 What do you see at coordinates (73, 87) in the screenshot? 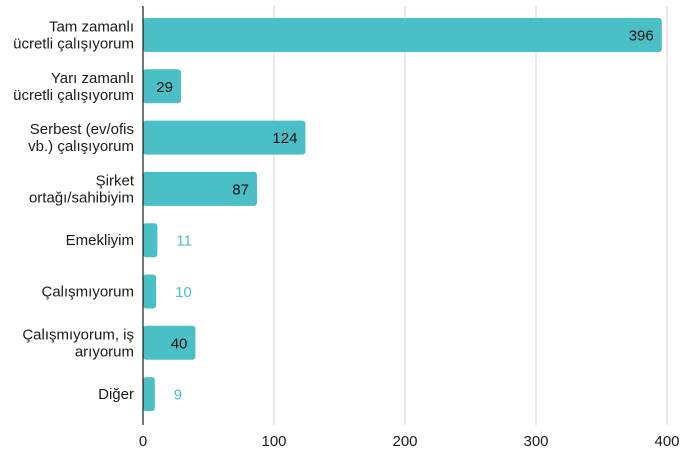
I see `category-label-1: Yarı zamanlı ücretli çalışıyorum` at bounding box center [73, 87].